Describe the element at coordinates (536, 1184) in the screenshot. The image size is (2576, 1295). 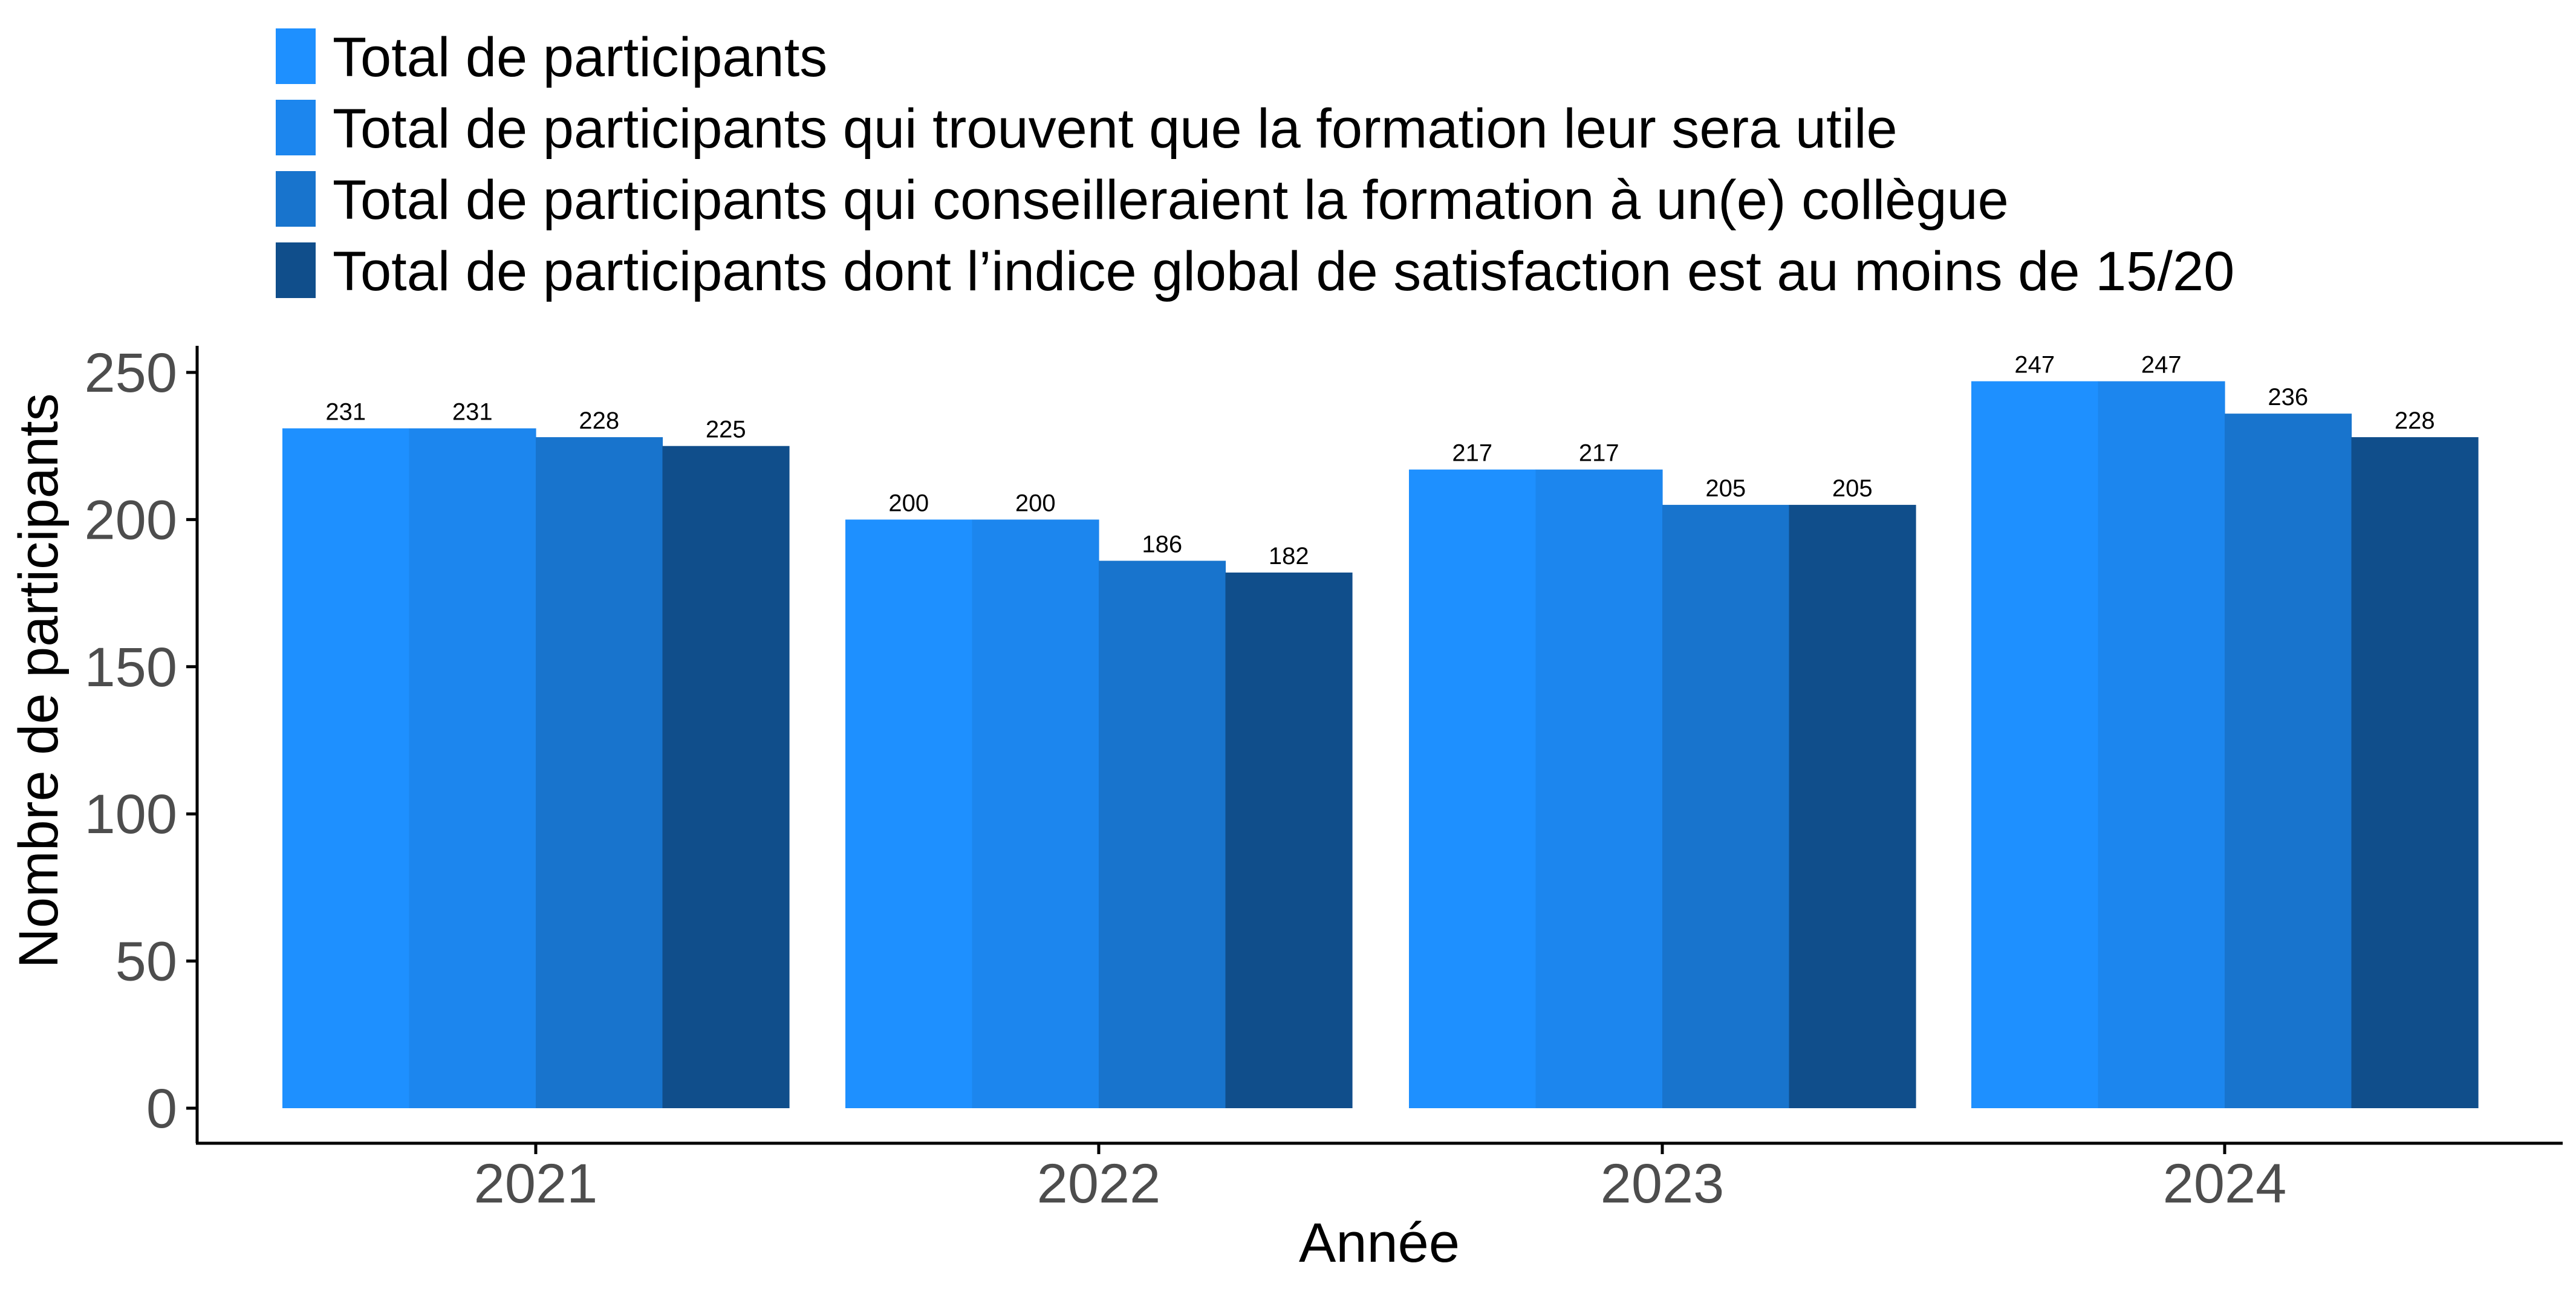
I see `x-tick-label: 2021` at that location.